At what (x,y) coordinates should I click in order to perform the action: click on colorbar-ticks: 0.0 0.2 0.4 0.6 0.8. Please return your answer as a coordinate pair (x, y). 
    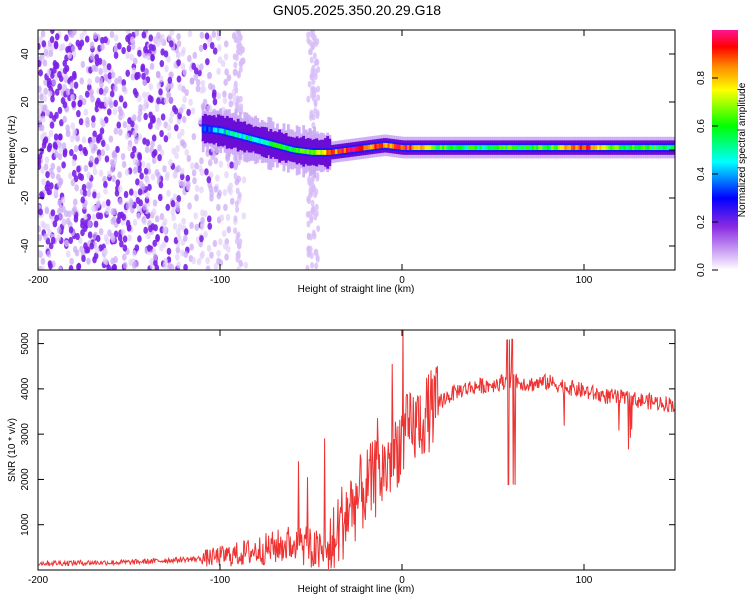
    Looking at the image, I should click on (707, 174).